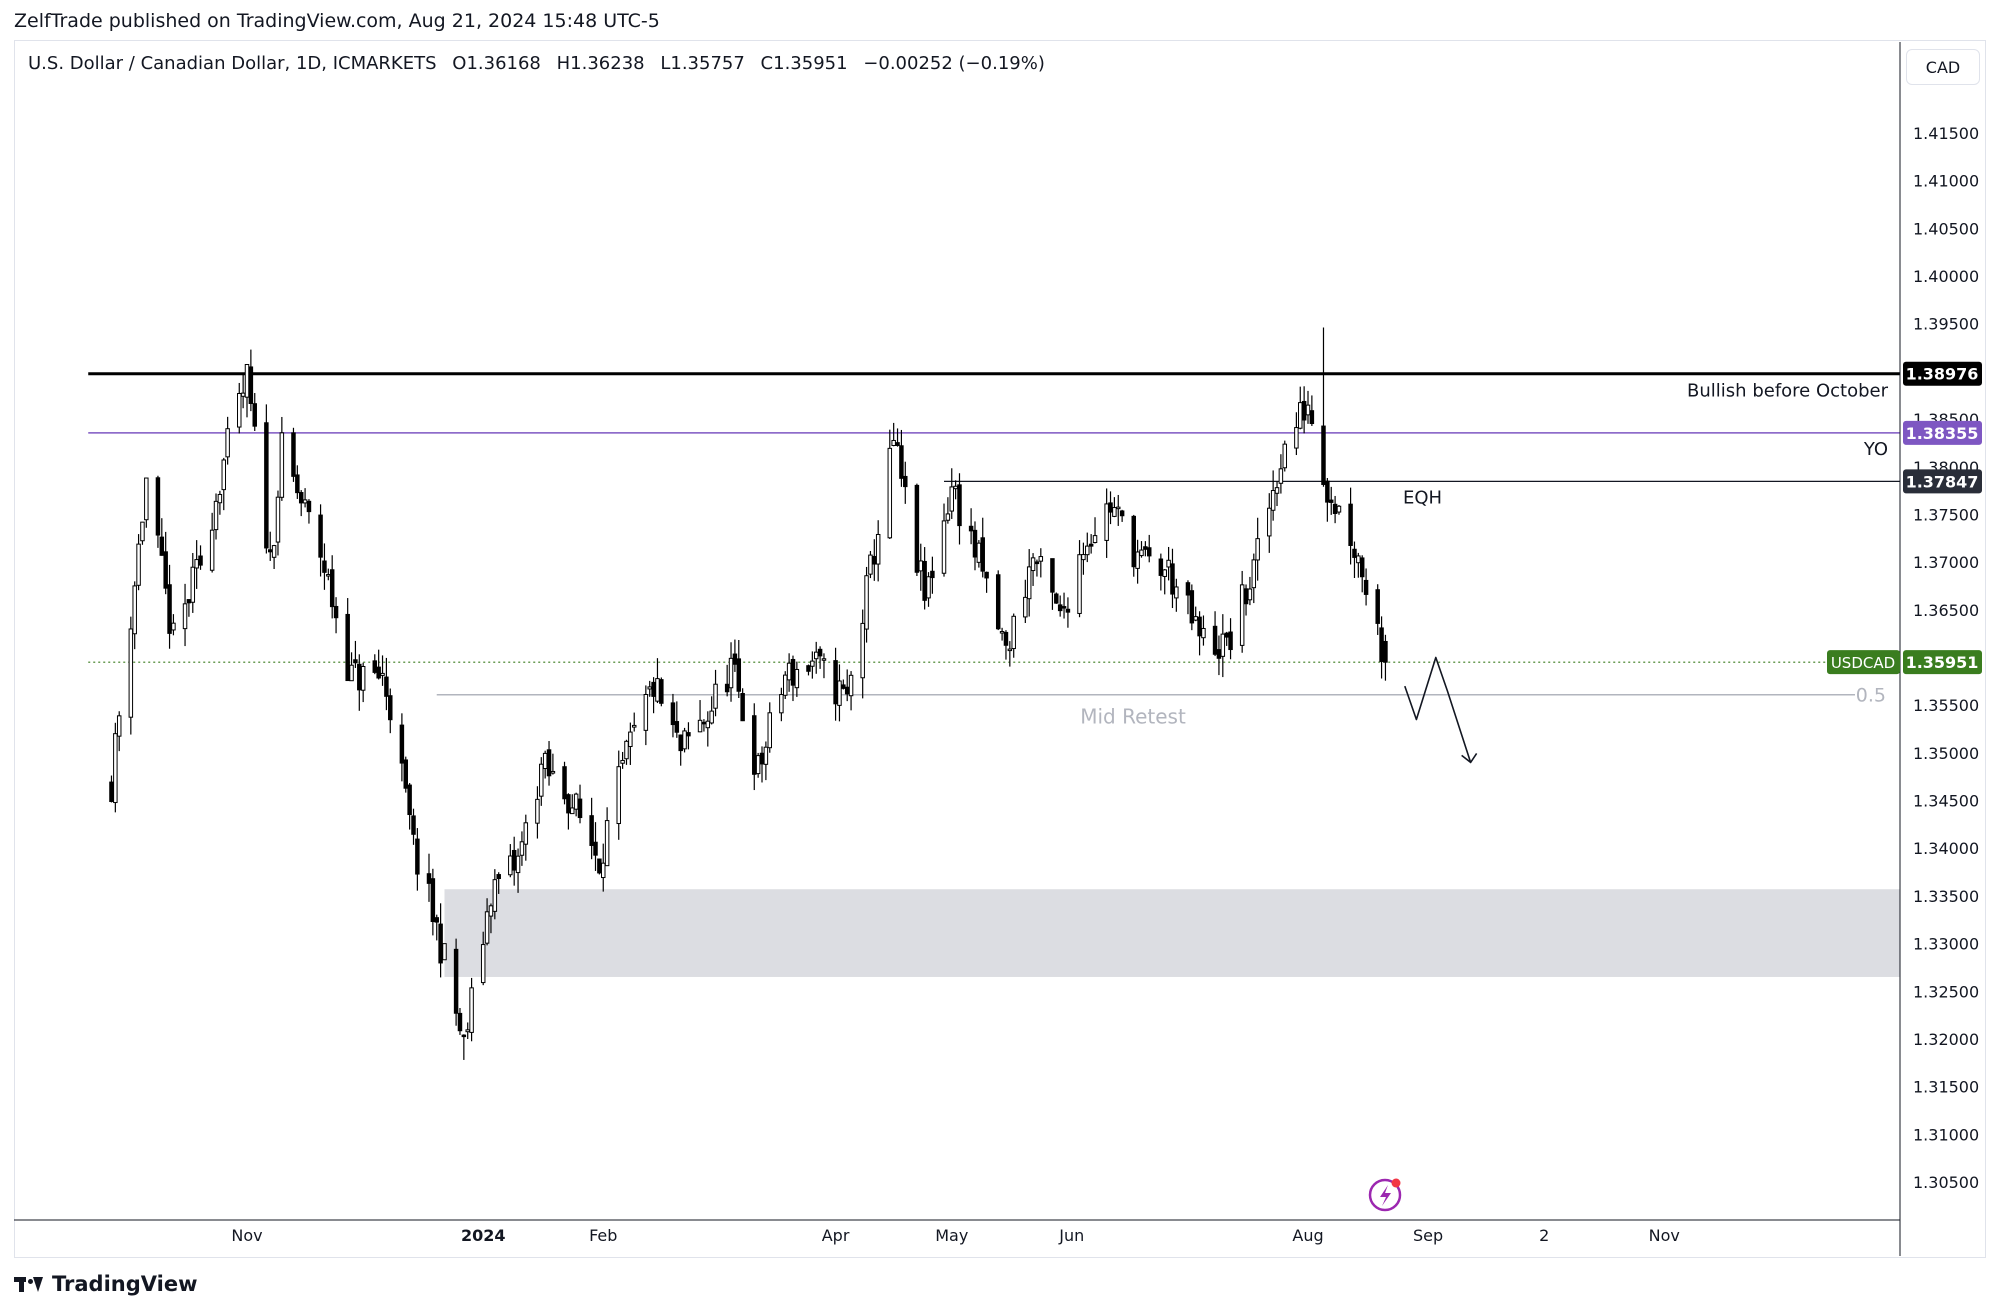  I want to click on price-tick-label: 1.40000, so click(1946, 276).